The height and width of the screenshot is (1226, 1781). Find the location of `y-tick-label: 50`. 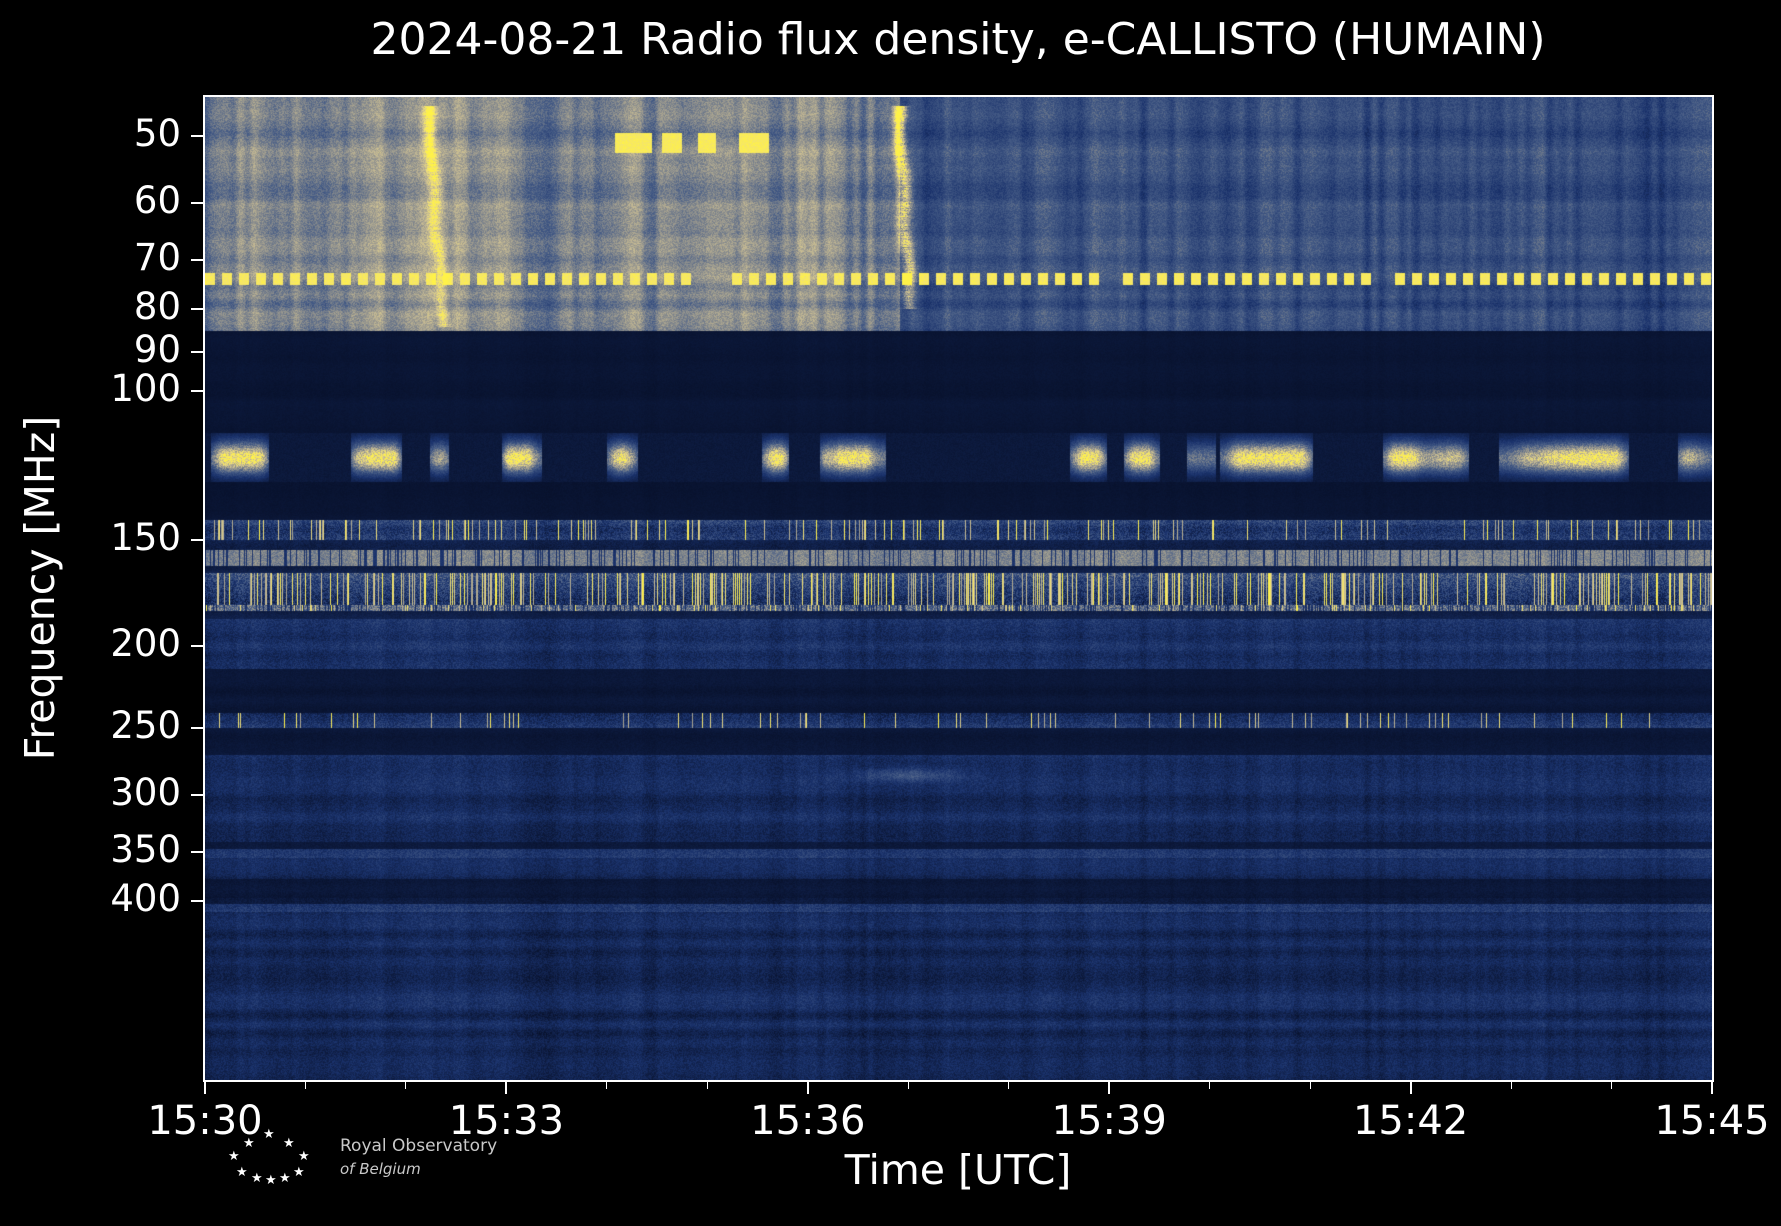

y-tick-label: 50 is located at coordinates (157, 133).